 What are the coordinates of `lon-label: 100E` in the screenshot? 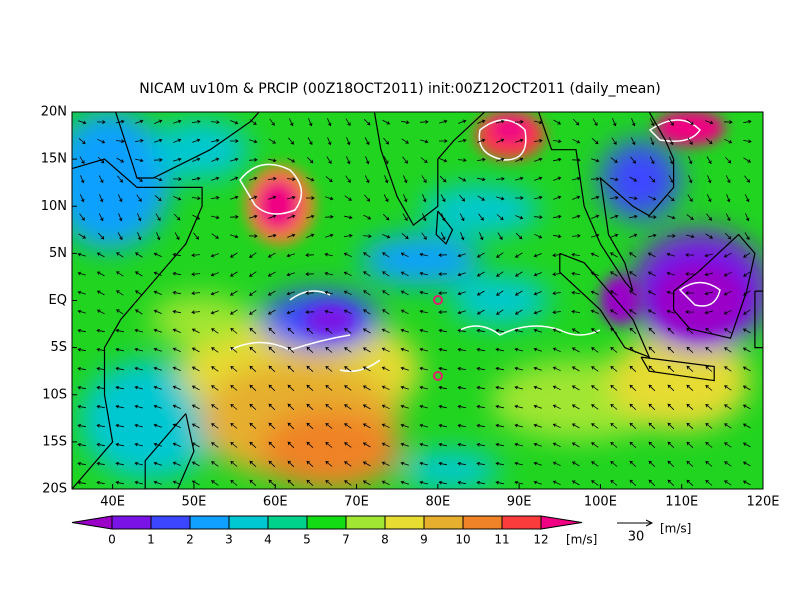 It's located at (600, 502).